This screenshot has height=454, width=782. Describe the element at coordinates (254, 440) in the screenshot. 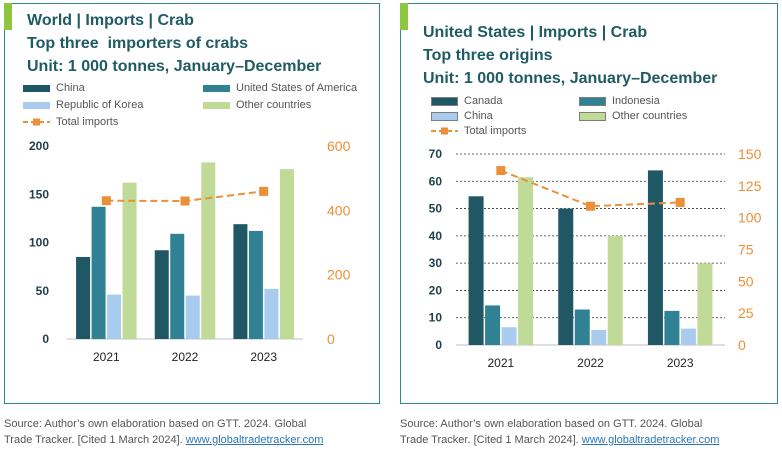

I see `left-source-link: www.globaltradetracker.com` at that location.